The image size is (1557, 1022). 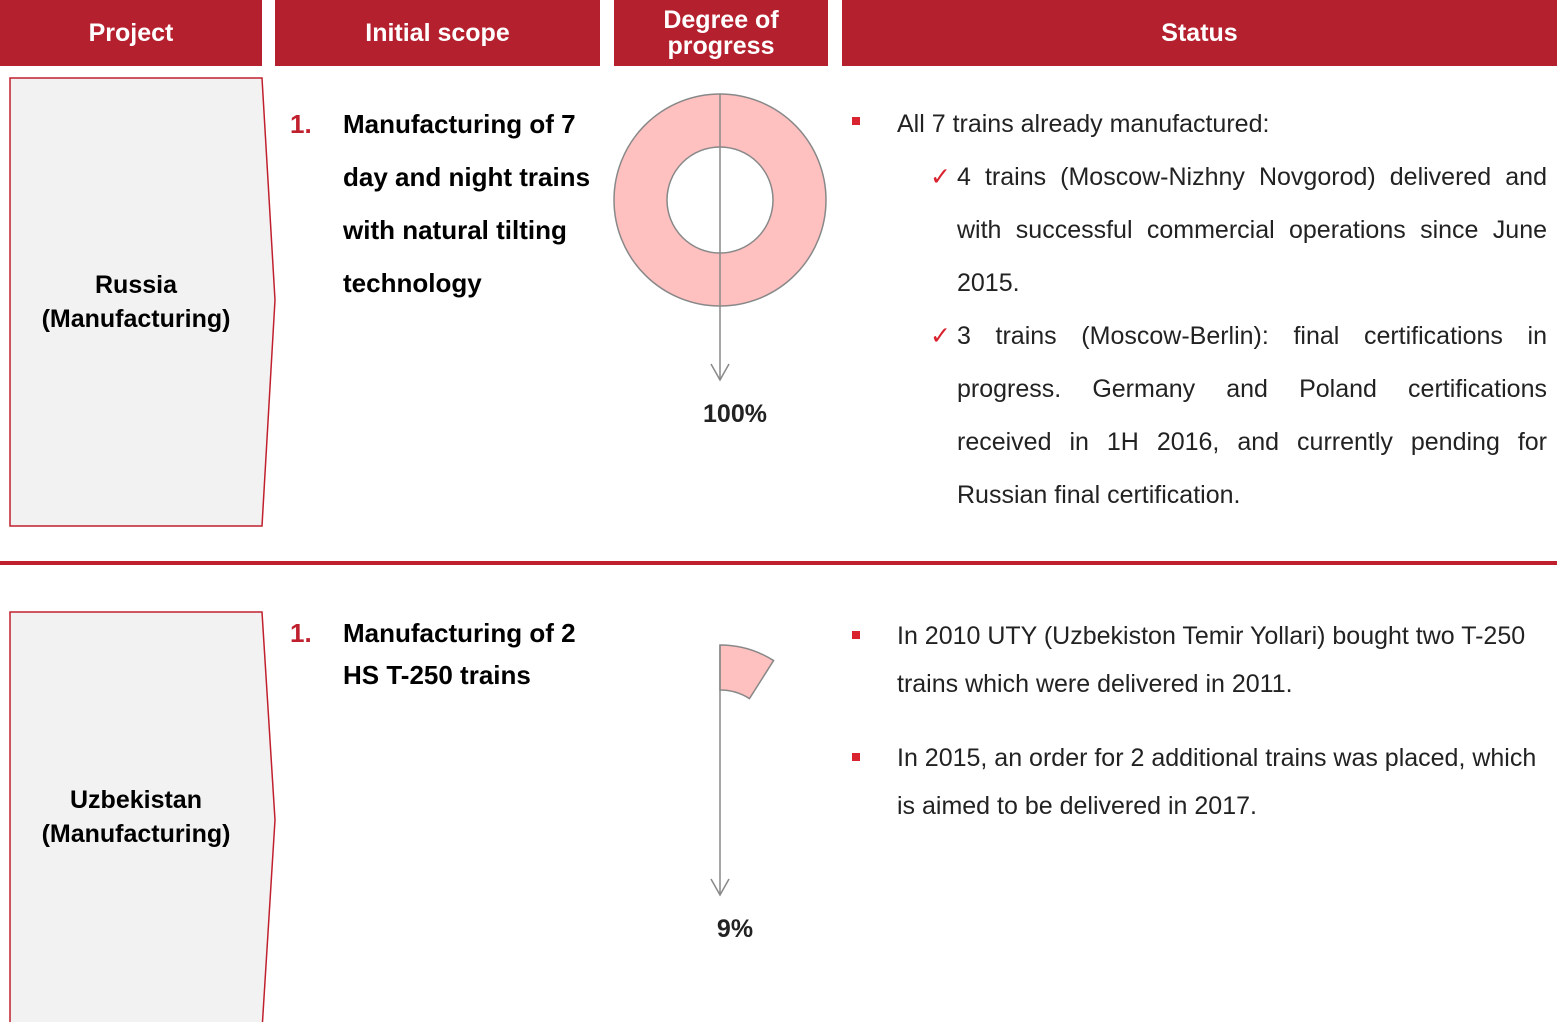 What do you see at coordinates (1083, 124) in the screenshot?
I see `bullet-text: All 7 trains already manufactured:` at bounding box center [1083, 124].